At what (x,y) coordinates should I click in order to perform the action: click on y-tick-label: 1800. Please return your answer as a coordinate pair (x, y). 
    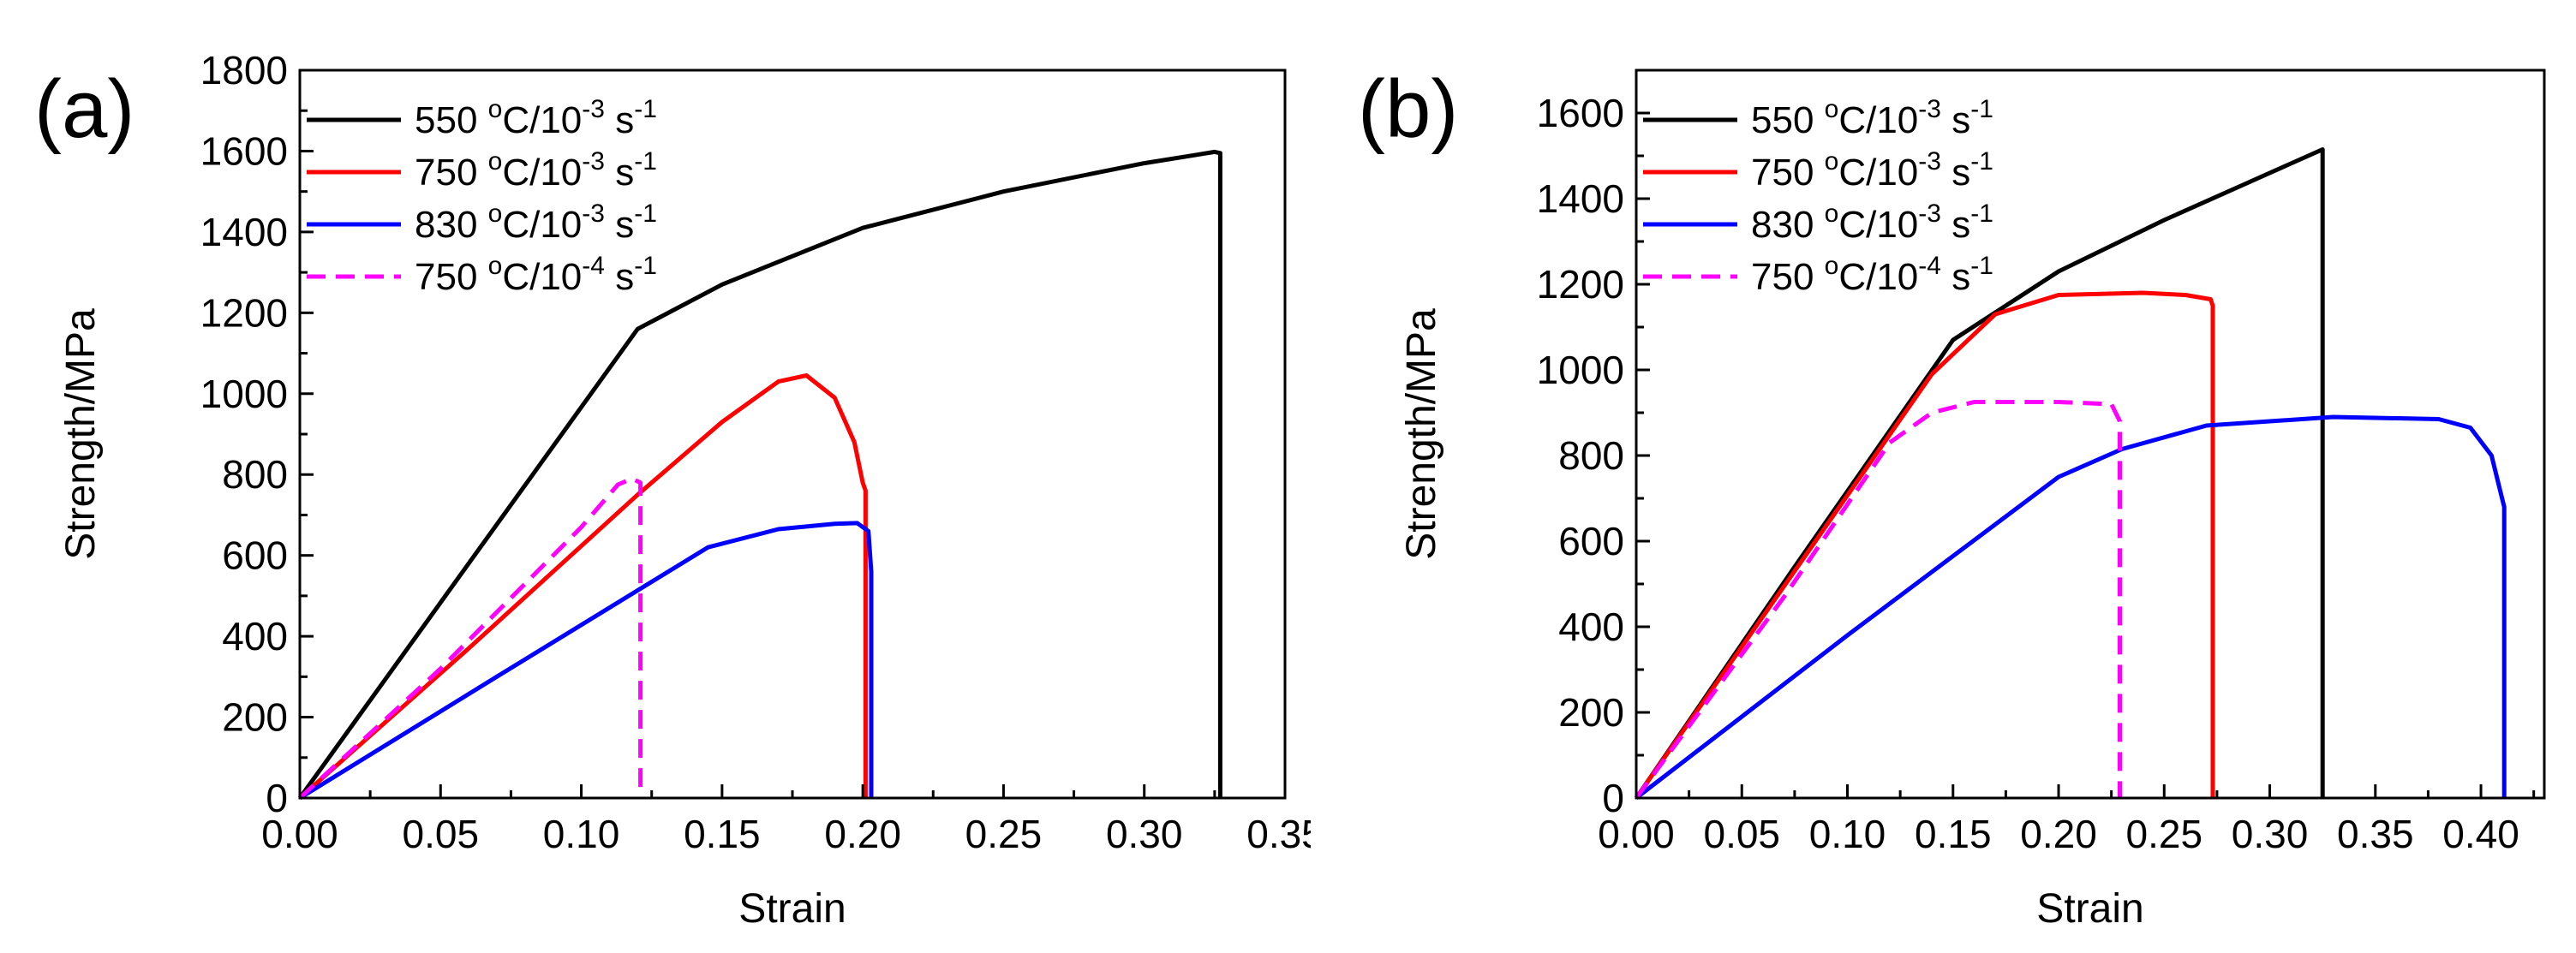
    Looking at the image, I should click on (244, 70).